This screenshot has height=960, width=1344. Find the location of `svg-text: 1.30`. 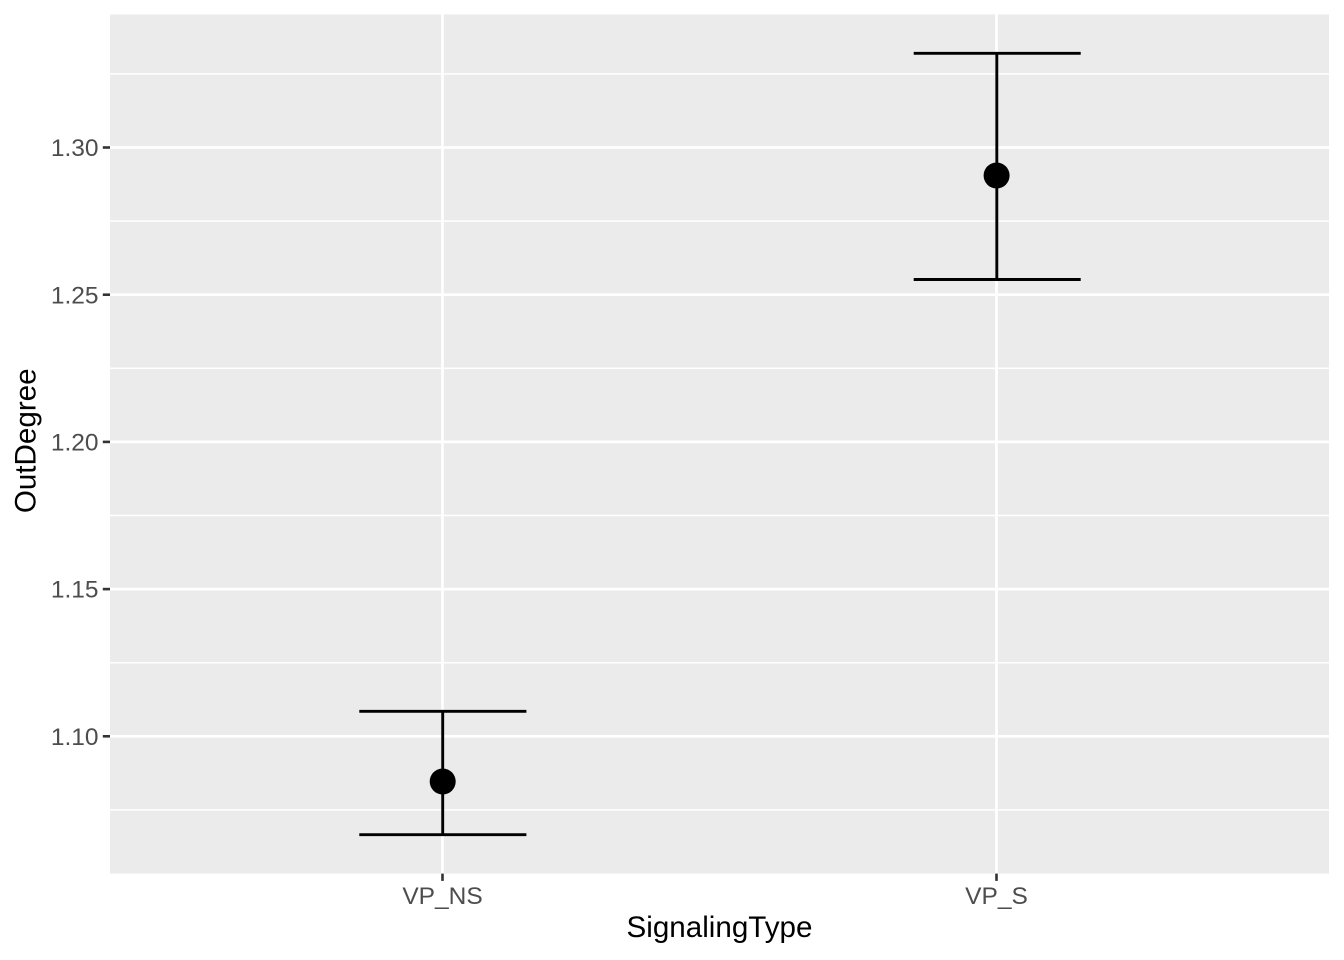

svg-text: 1.30 is located at coordinates (75, 148).